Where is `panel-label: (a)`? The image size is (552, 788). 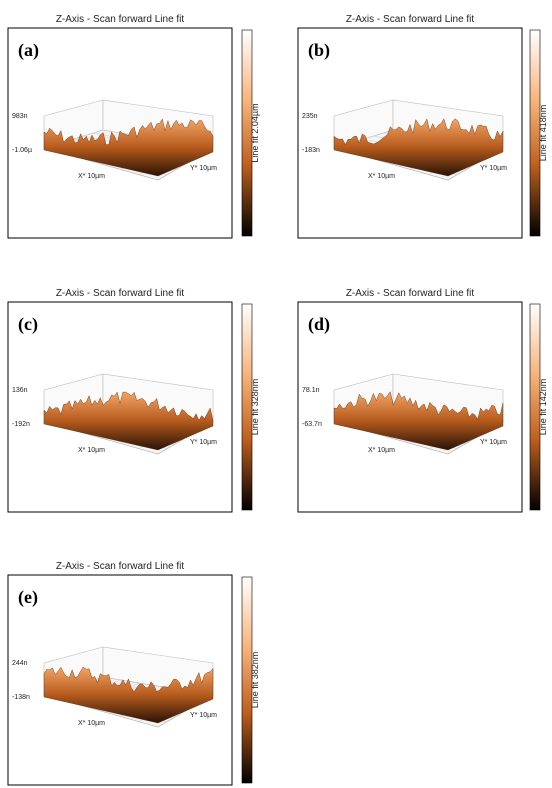
panel-label: (a) is located at coordinates (28, 50).